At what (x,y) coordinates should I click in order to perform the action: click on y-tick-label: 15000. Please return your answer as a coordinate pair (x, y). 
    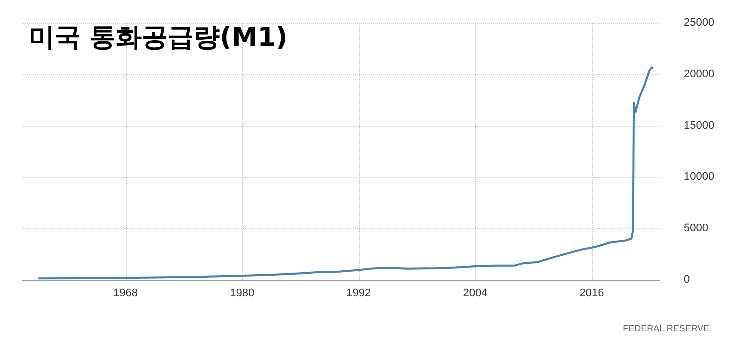
    Looking at the image, I should click on (699, 126).